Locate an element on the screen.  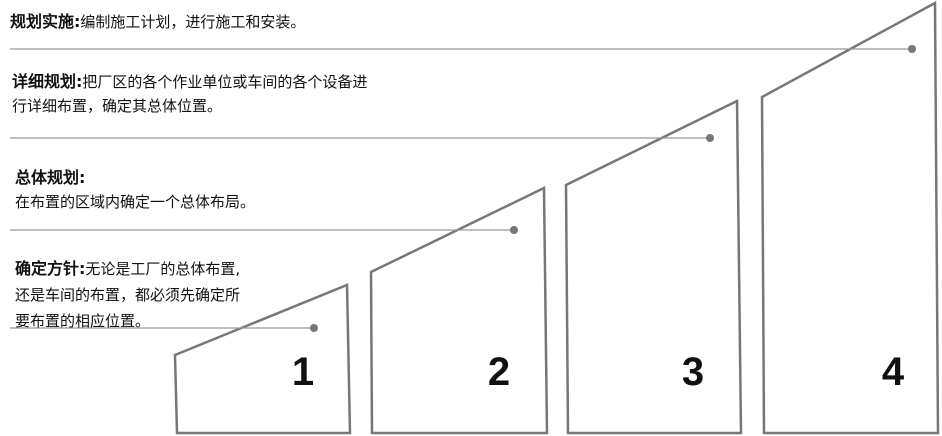
step-number-4: 4 is located at coordinates (893, 372).